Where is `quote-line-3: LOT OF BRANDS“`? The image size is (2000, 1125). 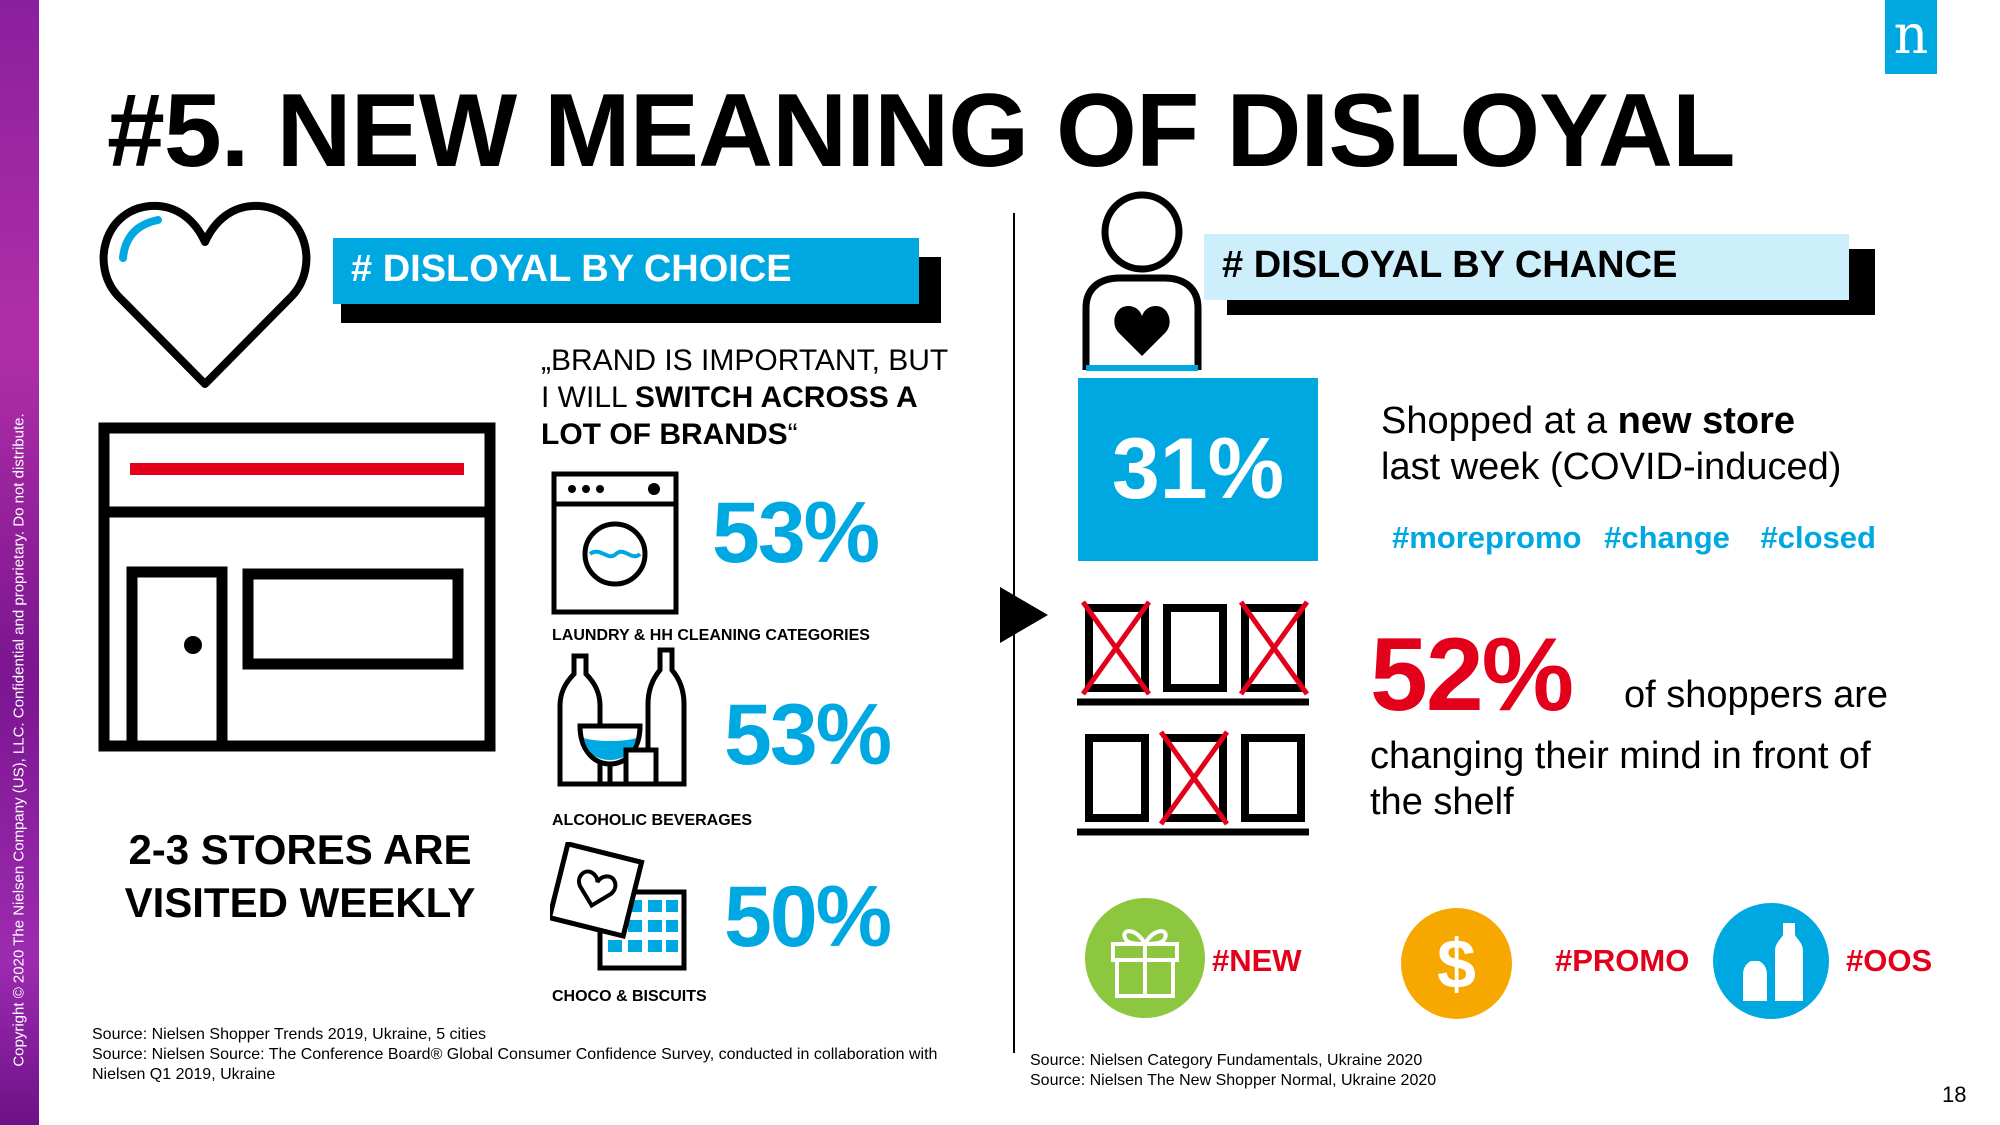
quote-line-3: LOT OF BRANDS“ is located at coordinates (761, 434).